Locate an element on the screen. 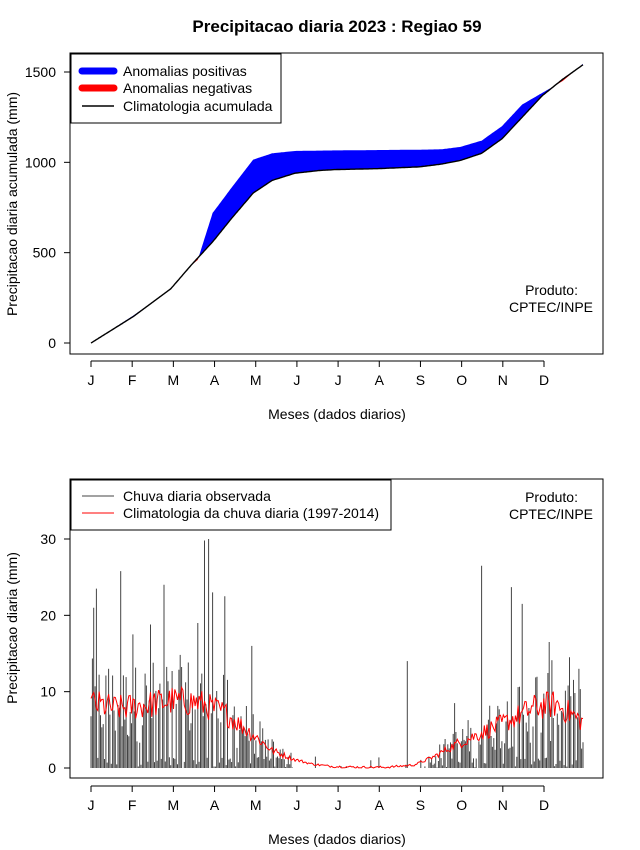 The image size is (640, 850). daily-climatology-line is located at coordinates (337, 727).